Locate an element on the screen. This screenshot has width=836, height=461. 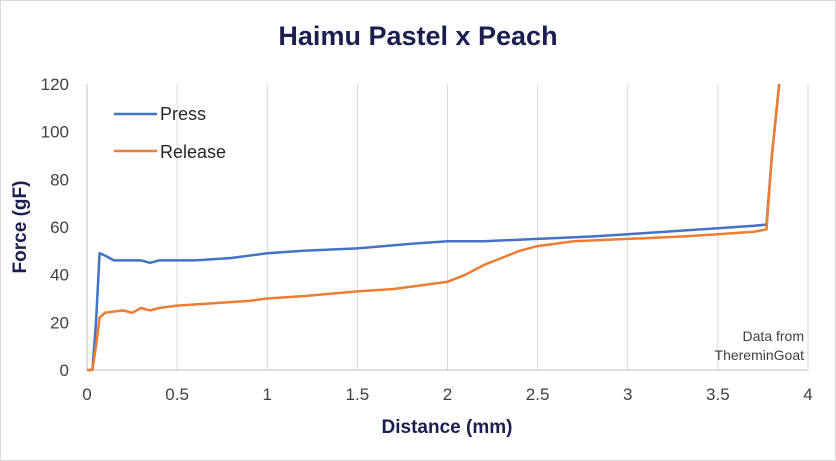
source-note-line-1: Data from is located at coordinates (773, 336).